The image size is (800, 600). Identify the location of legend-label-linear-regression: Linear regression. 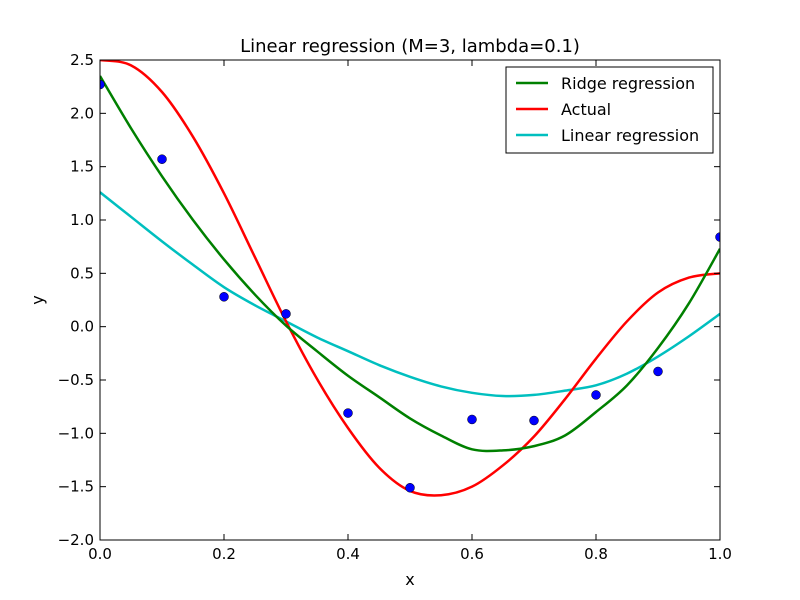
(630, 135).